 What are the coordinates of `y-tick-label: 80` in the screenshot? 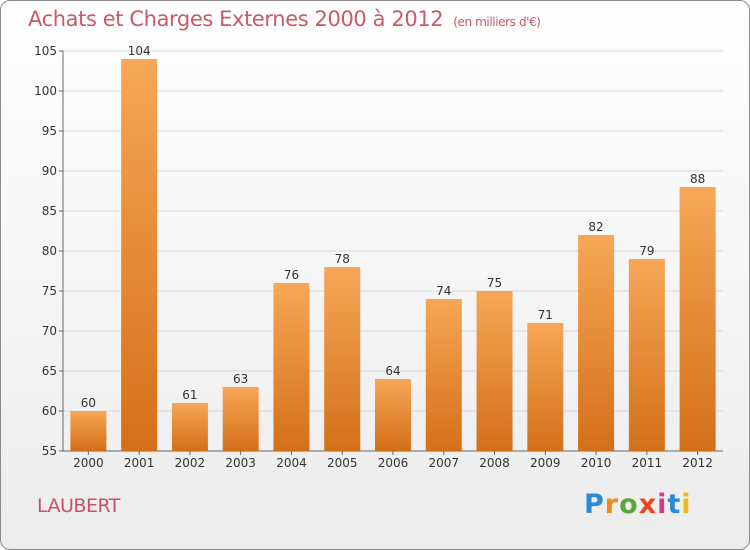 It's located at (49, 251).